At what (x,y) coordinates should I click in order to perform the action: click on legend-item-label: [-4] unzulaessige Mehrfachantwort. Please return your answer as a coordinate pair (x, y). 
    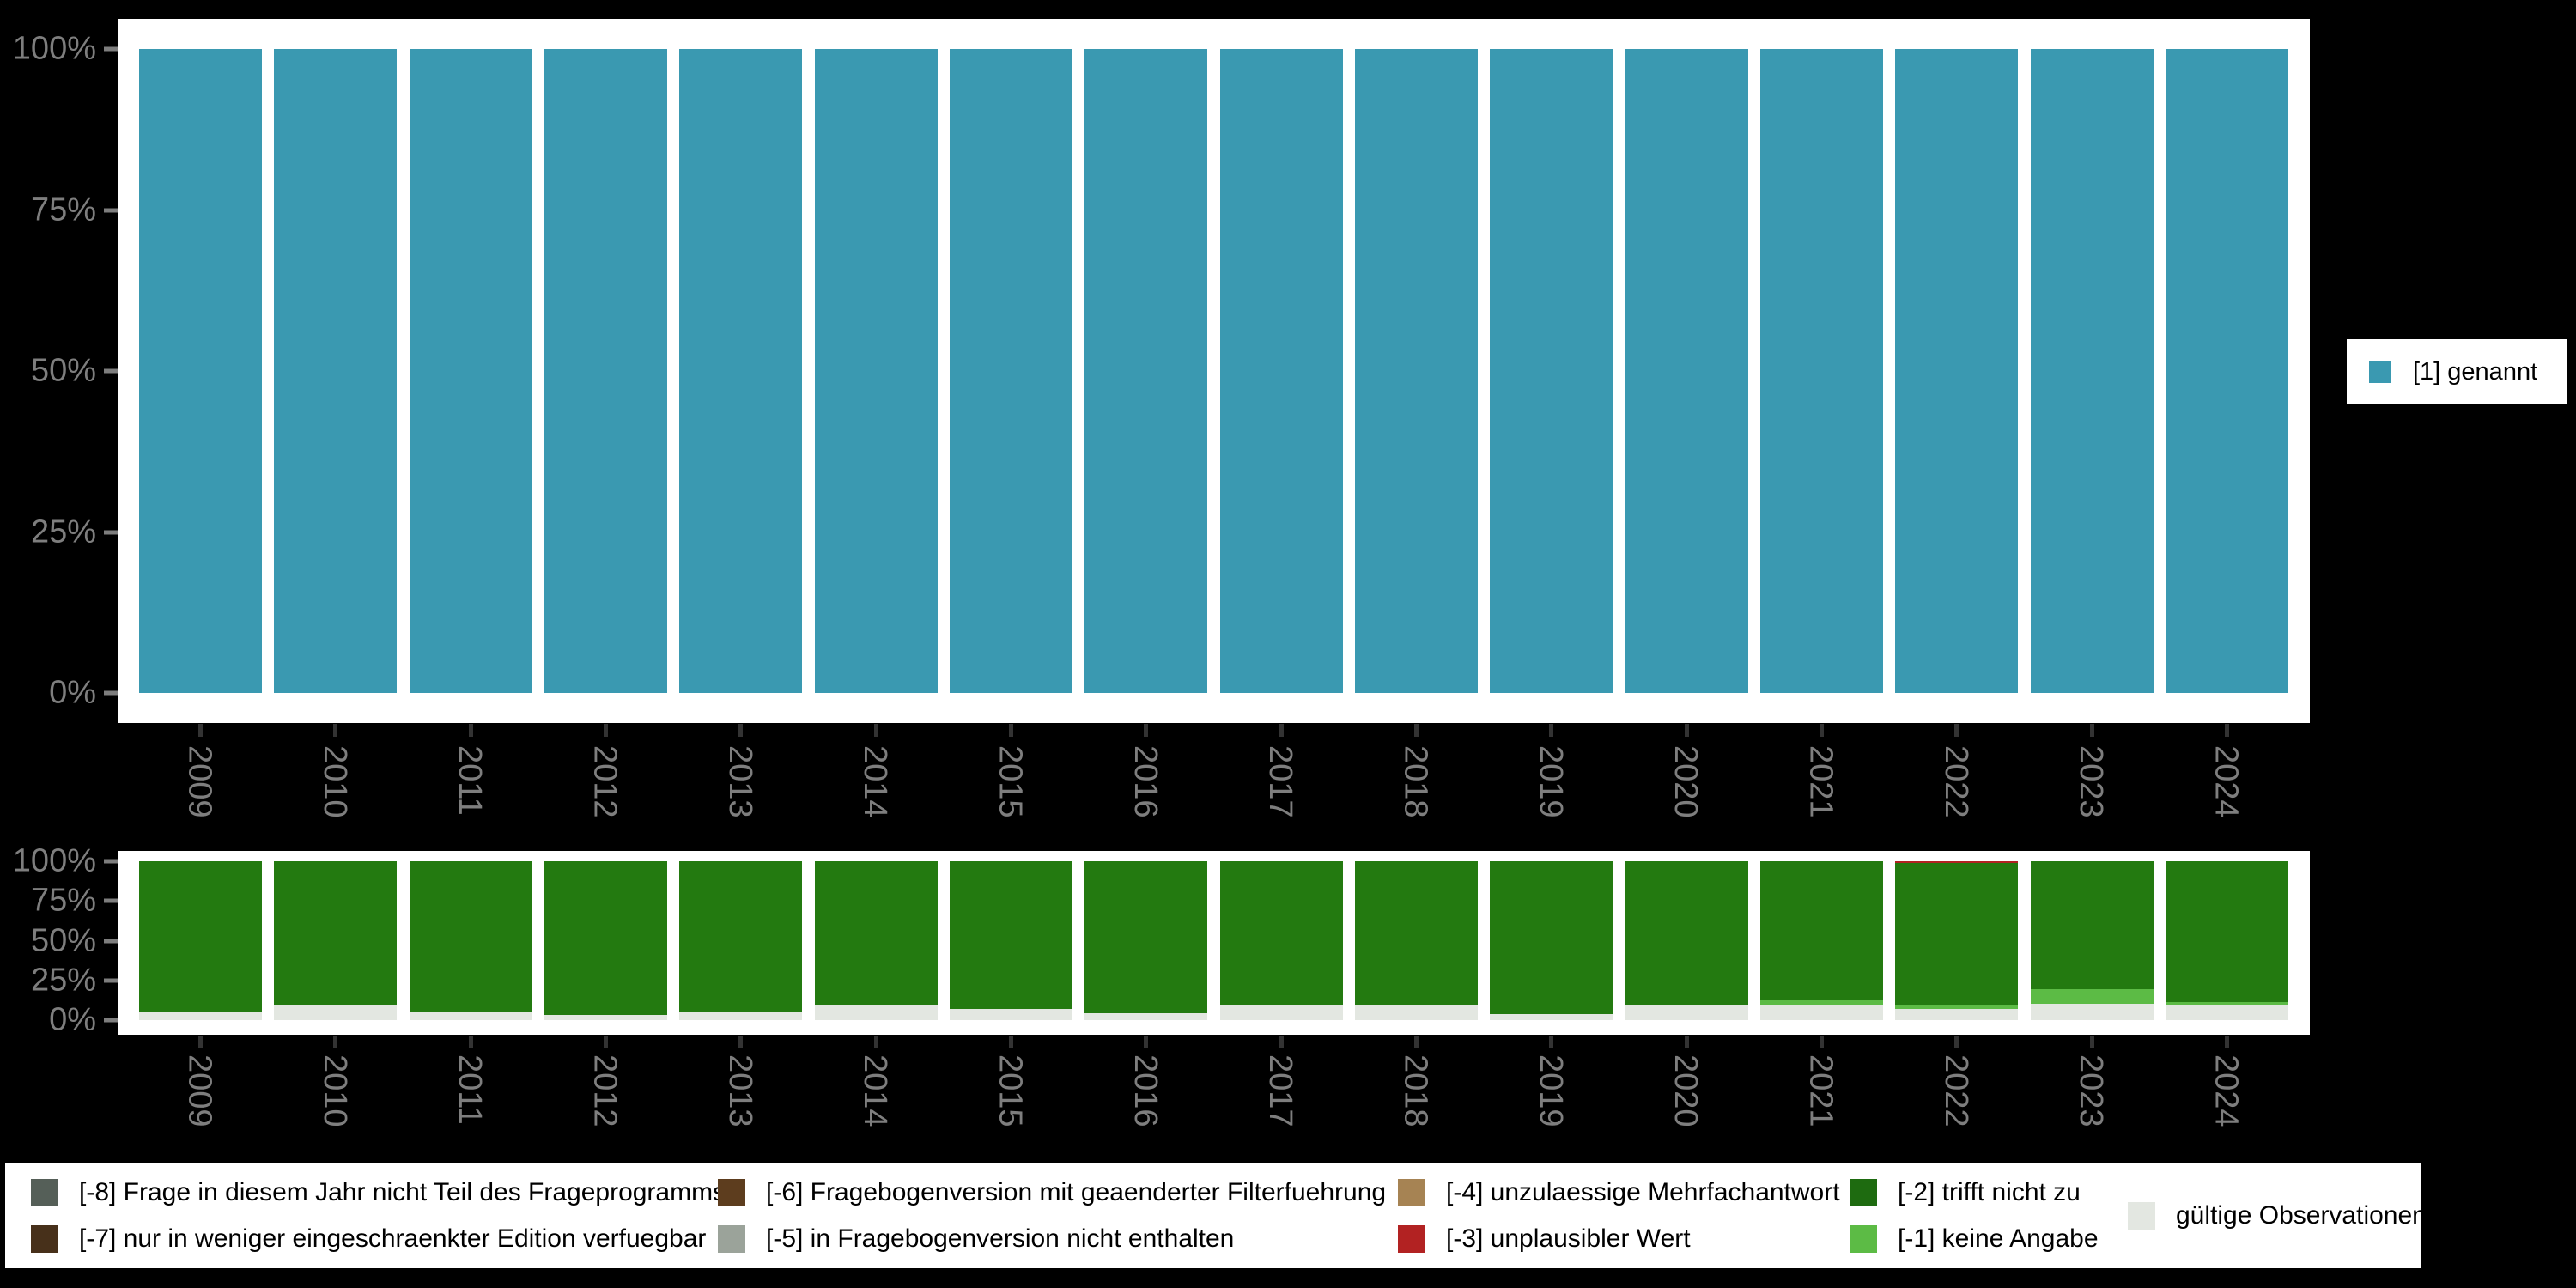
    Looking at the image, I should click on (1643, 1192).